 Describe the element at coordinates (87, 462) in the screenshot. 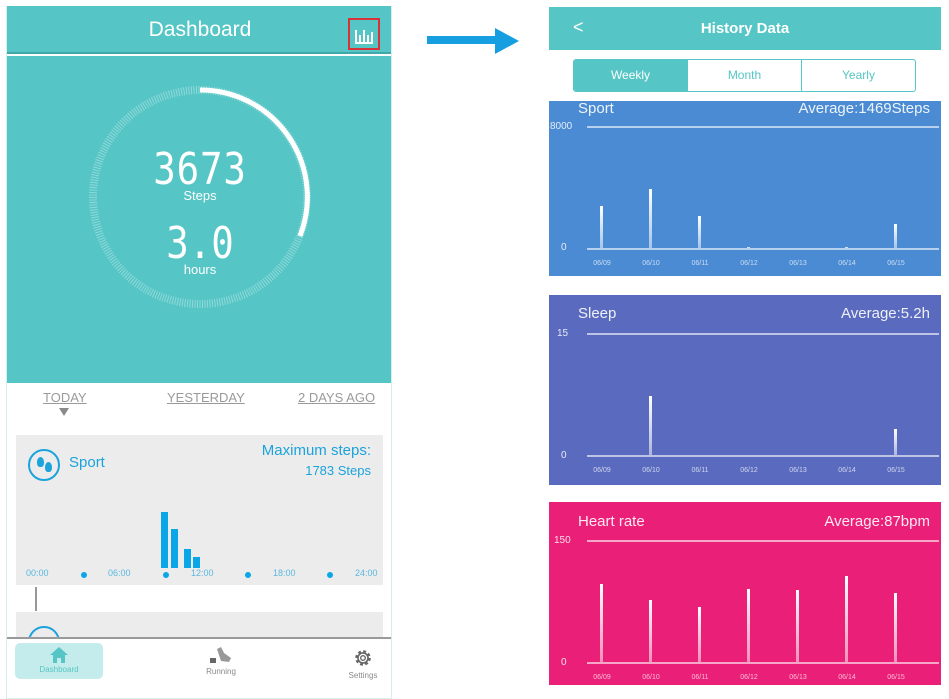

I see `sport-label: Sport` at that location.